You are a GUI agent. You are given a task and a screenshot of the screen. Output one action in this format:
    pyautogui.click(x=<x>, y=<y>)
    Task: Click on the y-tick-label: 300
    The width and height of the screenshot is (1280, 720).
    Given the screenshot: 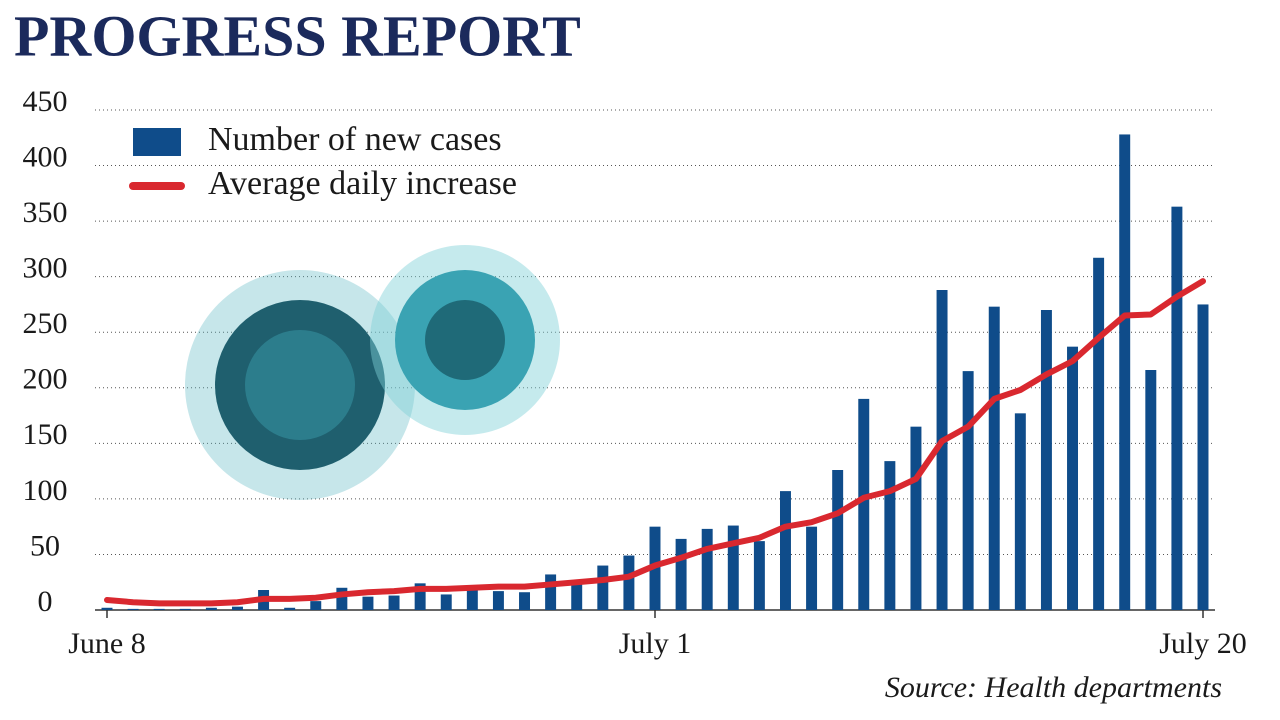 What is the action you would take?
    pyautogui.click(x=45, y=268)
    